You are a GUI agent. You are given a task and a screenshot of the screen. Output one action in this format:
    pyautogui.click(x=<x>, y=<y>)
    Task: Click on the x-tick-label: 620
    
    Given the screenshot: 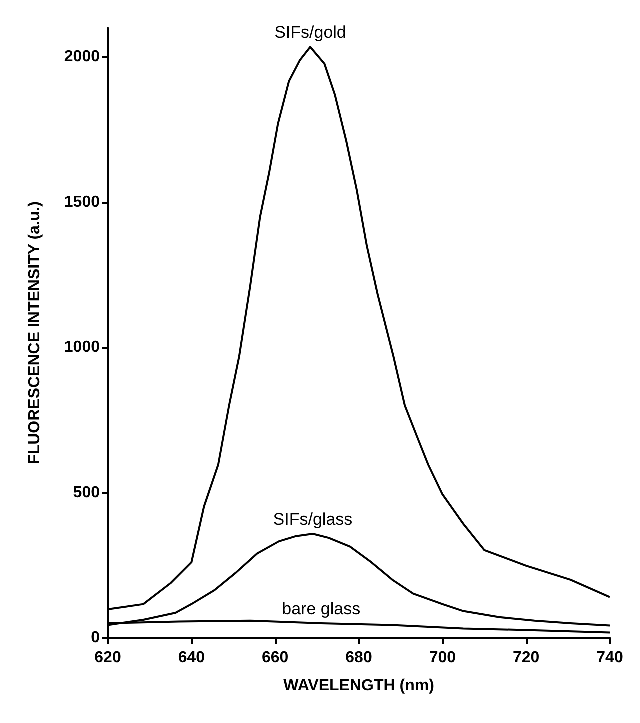 What is the action you would take?
    pyautogui.click(x=108, y=658)
    